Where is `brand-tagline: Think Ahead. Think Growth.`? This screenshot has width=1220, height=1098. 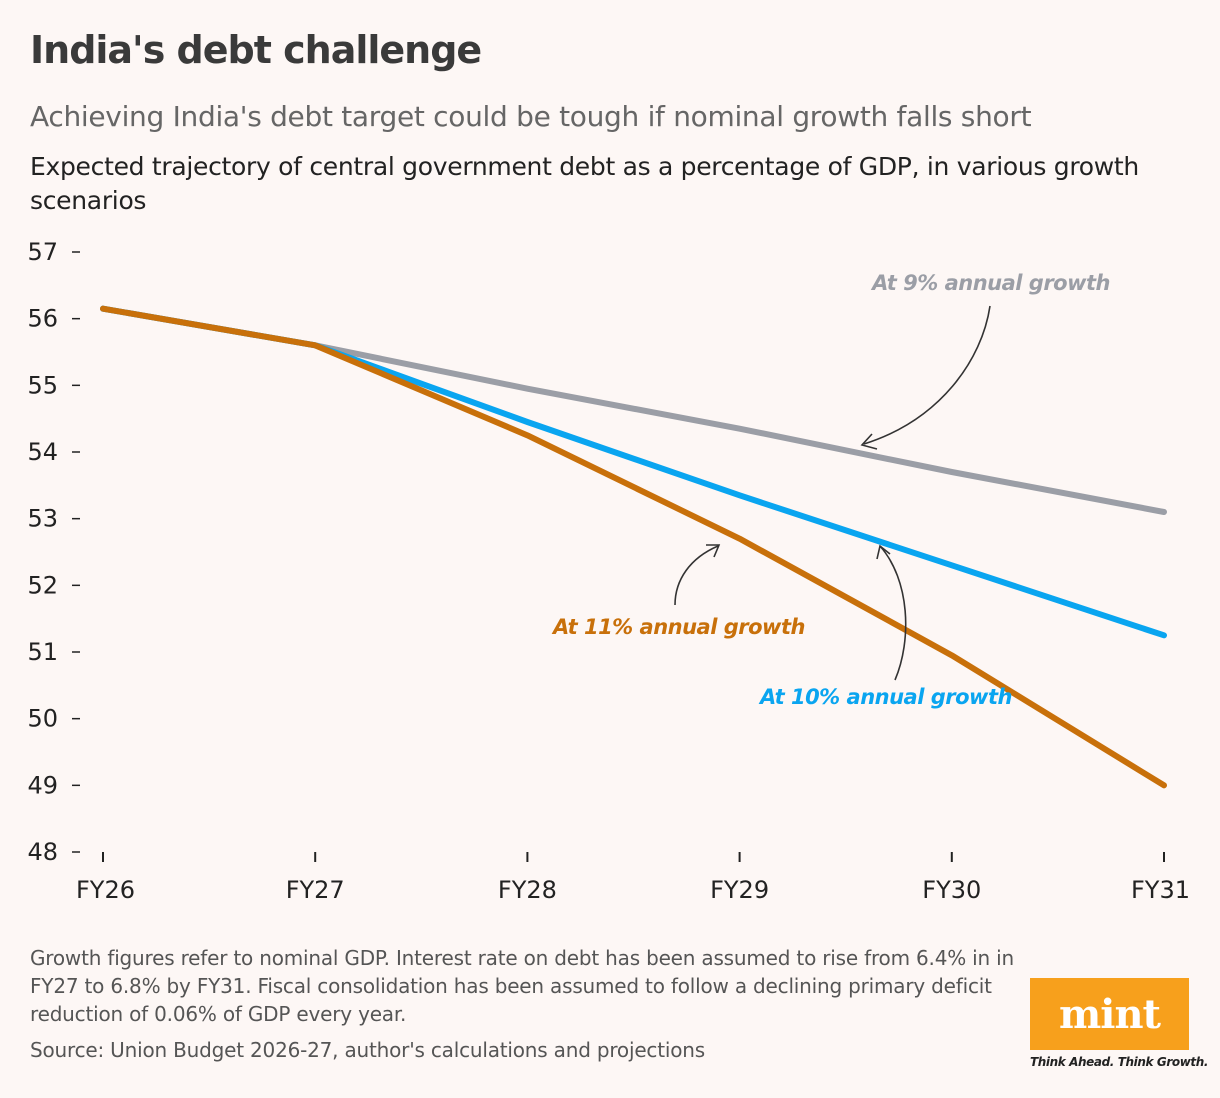 brand-tagline: Think Ahead. Think Growth. is located at coordinates (1119, 1062).